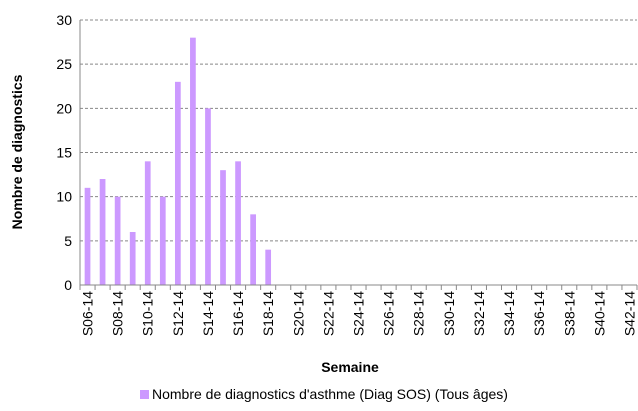  What do you see at coordinates (569, 313) in the screenshot?
I see `x-tick-label: S38-14` at bounding box center [569, 313].